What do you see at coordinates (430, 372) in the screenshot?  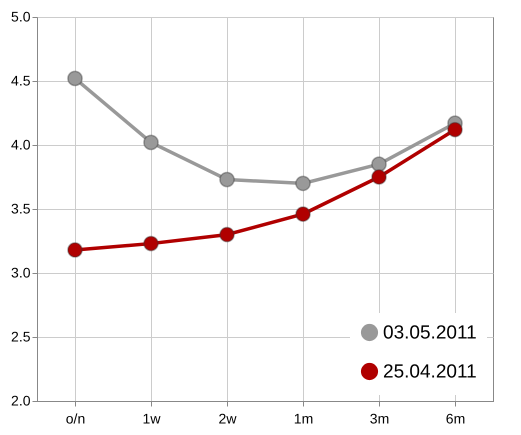 I see `legend-label: 25.04.2011` at bounding box center [430, 372].